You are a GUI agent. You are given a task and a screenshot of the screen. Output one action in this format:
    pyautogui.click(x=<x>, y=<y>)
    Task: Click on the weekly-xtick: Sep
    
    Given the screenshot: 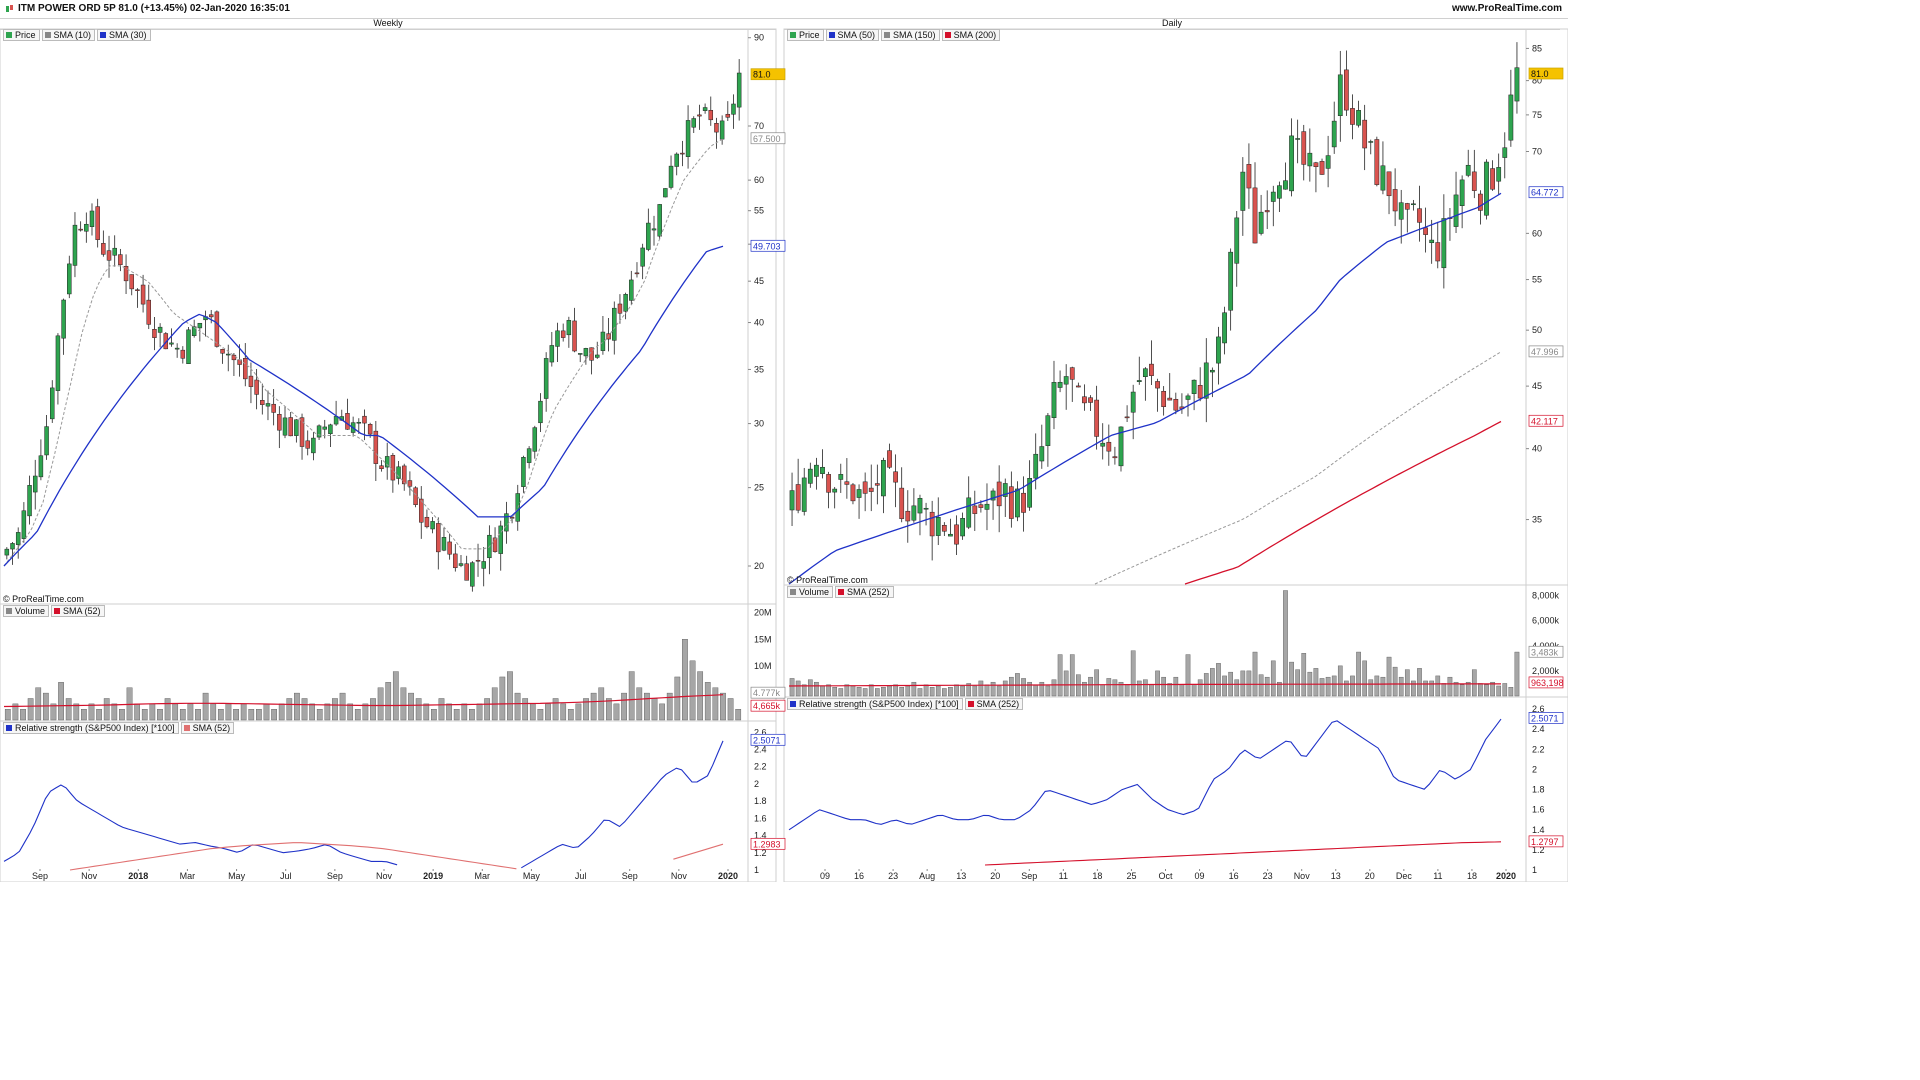 What is the action you would take?
    pyautogui.click(x=335, y=876)
    